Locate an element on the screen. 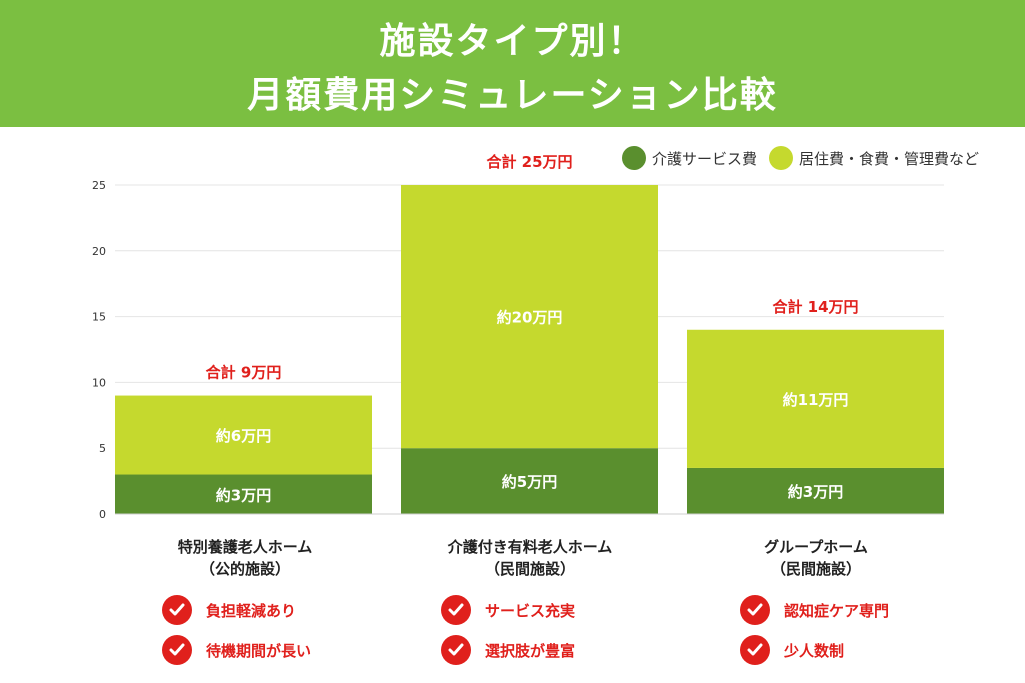 The width and height of the screenshot is (1025, 683). chart-legend: 介護サービス費 居住費・食費・管理費など is located at coordinates (806, 158).